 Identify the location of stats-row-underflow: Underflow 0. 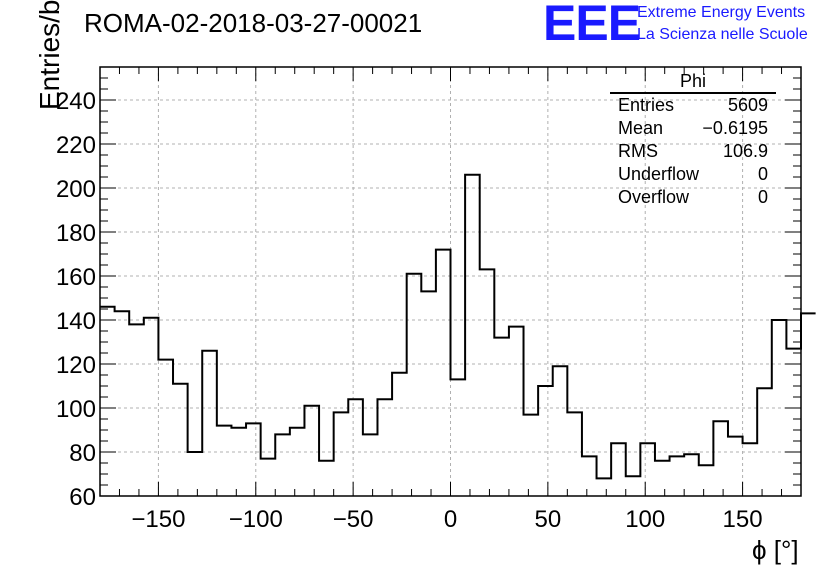
(693, 174).